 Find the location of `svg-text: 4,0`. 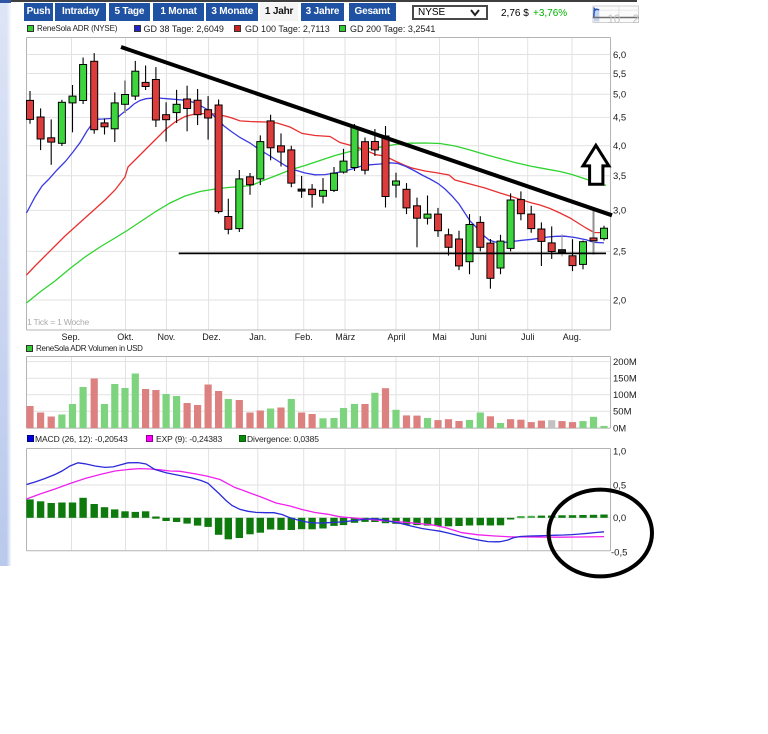

svg-text: 4,0 is located at coordinates (619, 146).